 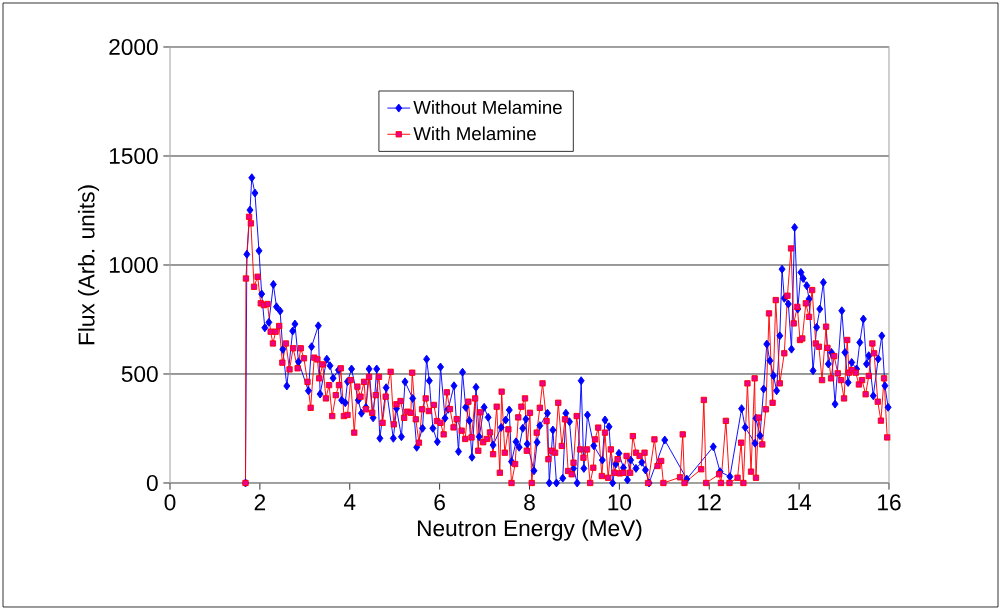 I want to click on x-tick-label: 16, so click(x=889, y=502).